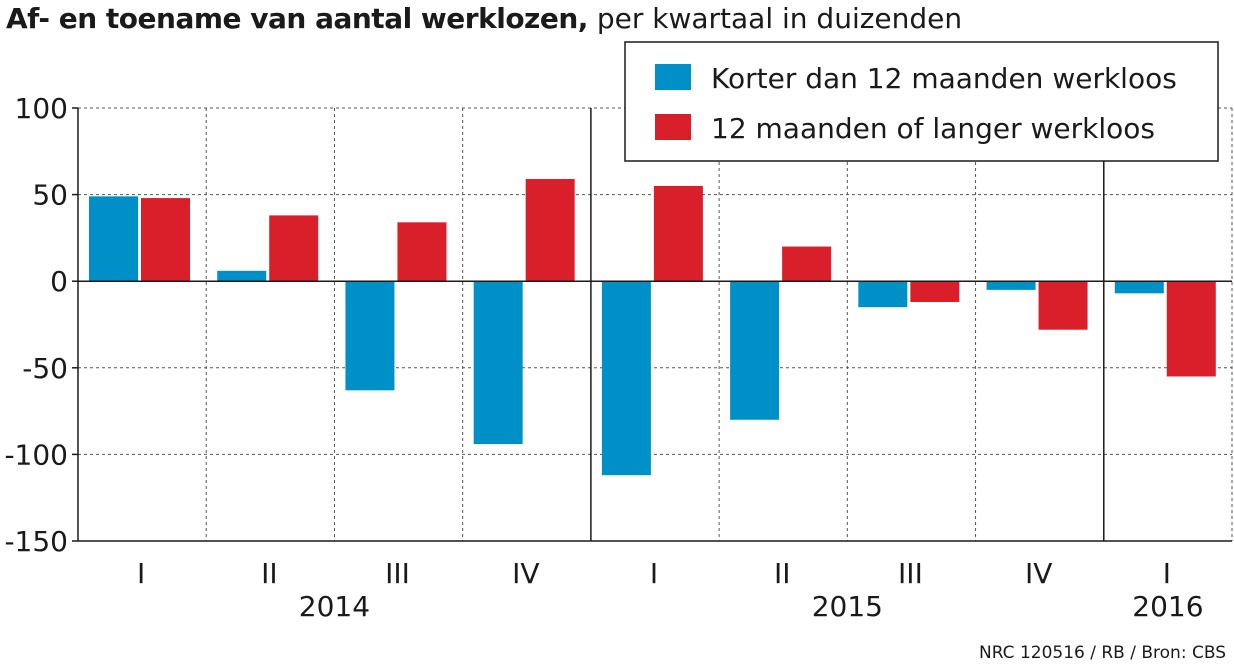 The width and height of the screenshot is (1234, 667). I want to click on legend-label: 12 maanden of langer werkloos, so click(933, 128).